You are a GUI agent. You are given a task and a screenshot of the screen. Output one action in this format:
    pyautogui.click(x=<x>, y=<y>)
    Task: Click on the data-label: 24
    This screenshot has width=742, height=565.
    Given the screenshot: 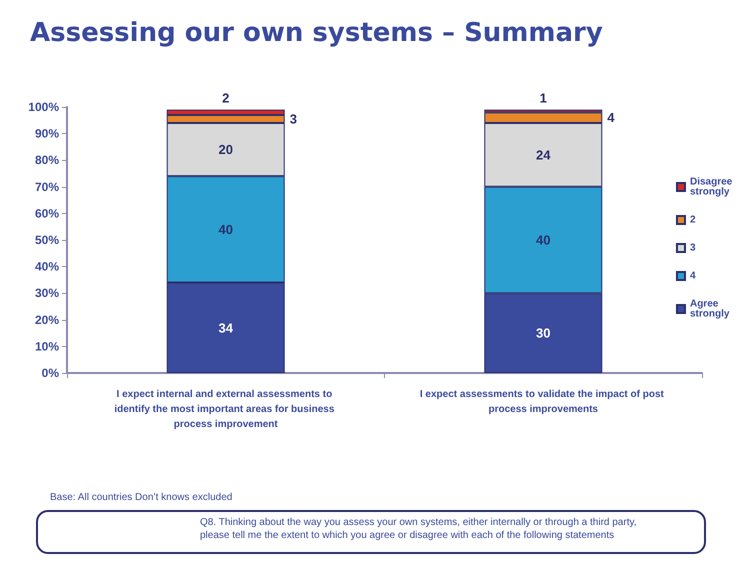 What is the action you would take?
    pyautogui.click(x=544, y=154)
    